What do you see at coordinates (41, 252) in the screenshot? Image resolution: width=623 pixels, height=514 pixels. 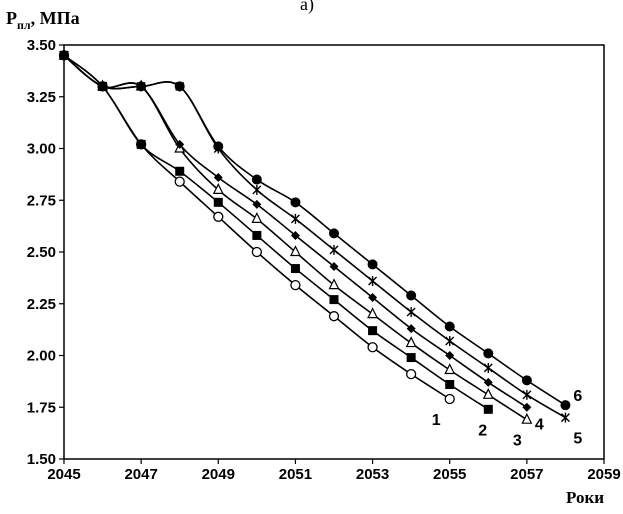 I see `y-tick-label: 2.50` at bounding box center [41, 252].